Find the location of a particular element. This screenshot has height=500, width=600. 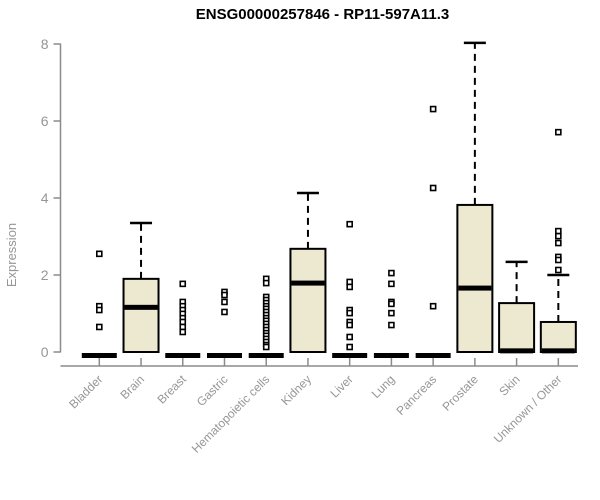

x-tick-label: Skin is located at coordinates (509, 385).